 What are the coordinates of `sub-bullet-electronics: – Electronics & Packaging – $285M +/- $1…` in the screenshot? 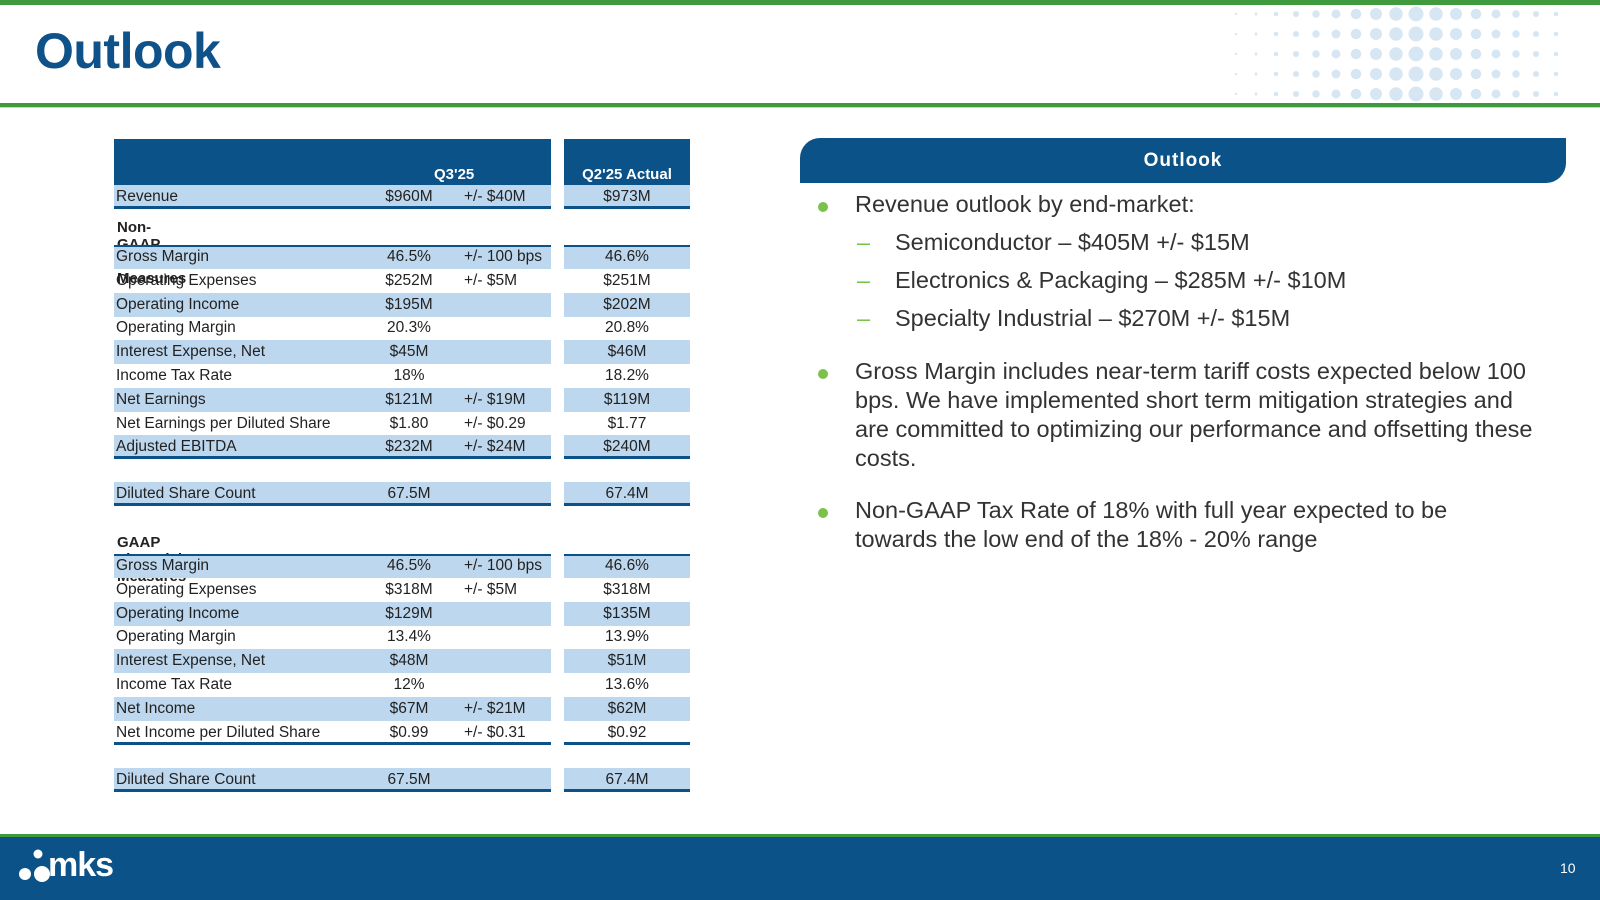 It's located at (1175, 280).